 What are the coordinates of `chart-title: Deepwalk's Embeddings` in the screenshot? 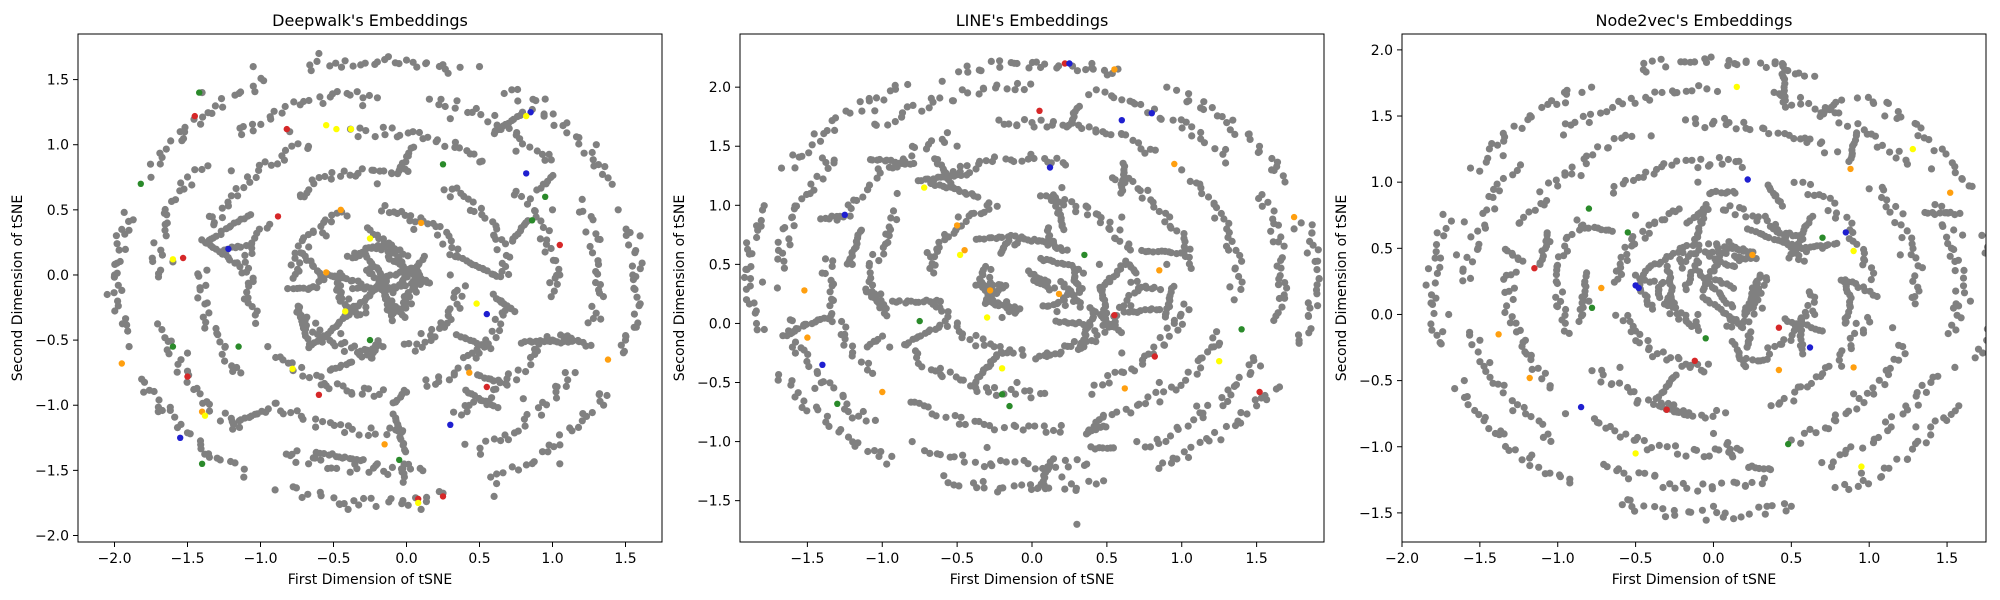 It's located at (370, 20).